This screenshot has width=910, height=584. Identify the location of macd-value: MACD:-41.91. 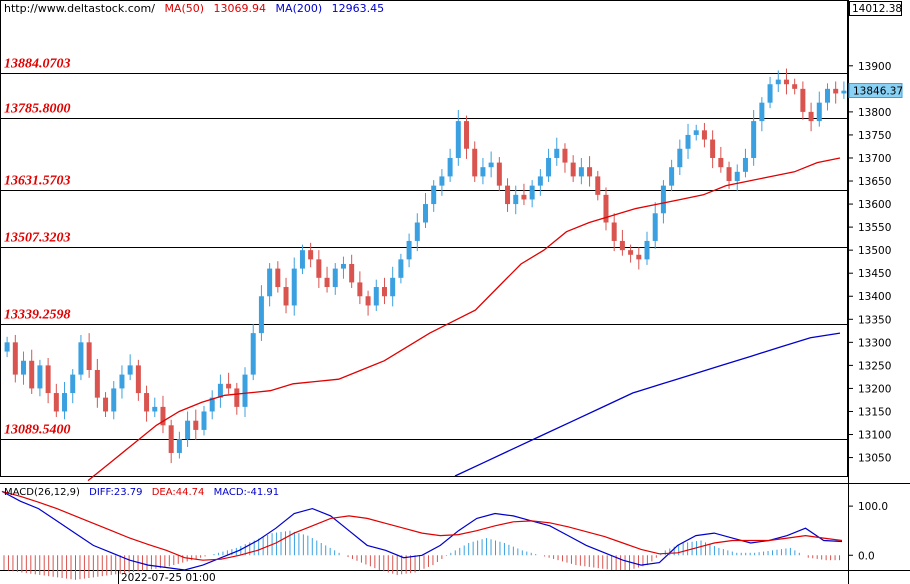
(246, 492).